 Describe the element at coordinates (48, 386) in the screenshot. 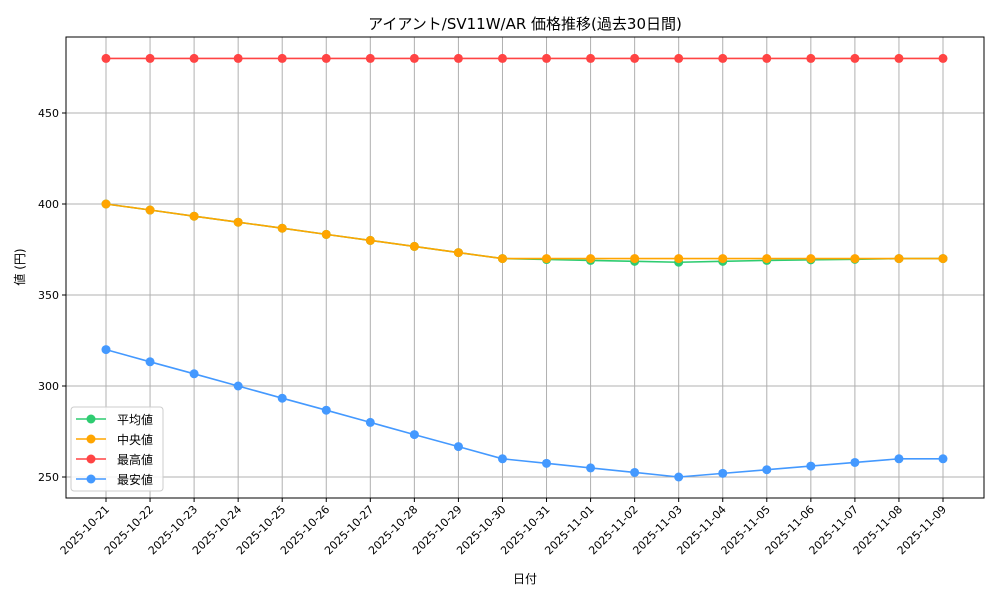

I see `y-tick-label: 300` at that location.